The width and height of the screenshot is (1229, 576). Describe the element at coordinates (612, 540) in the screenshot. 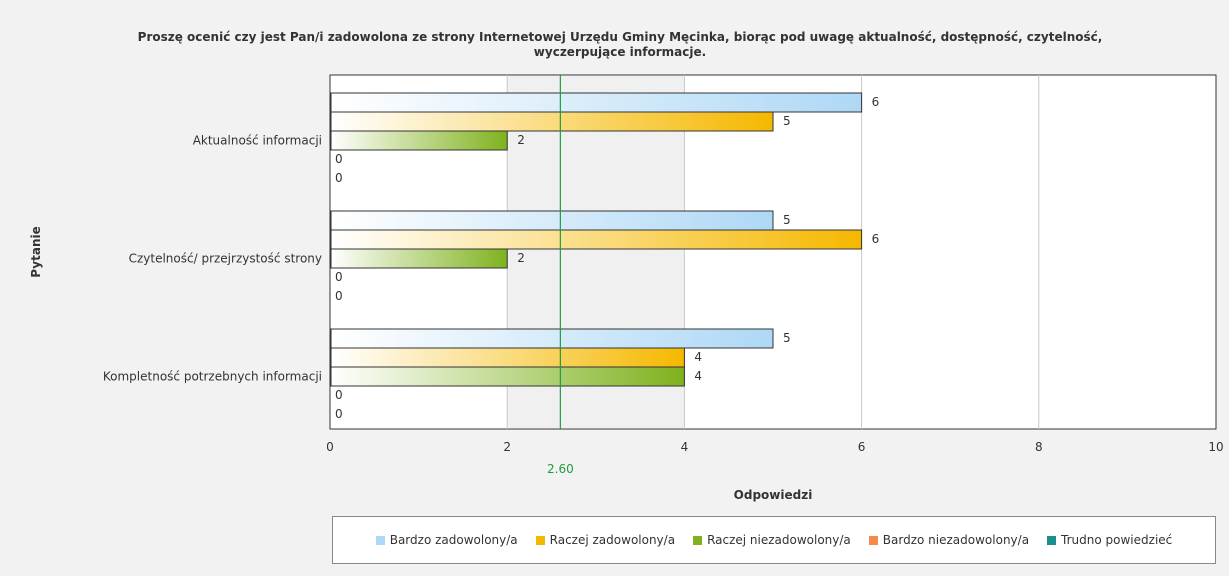

I see `legend-label: Raczej zadowolony/a` at that location.